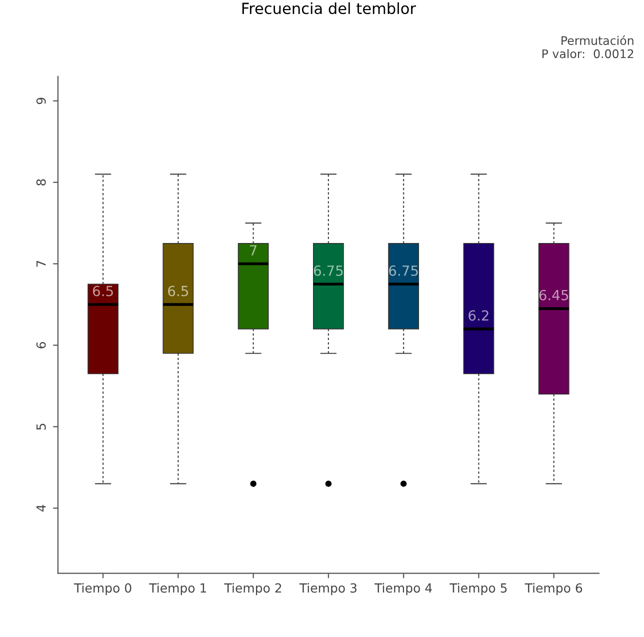  Describe the element at coordinates (478, 589) in the screenshot. I see `x-tick-label: Tiempo 5` at that location.